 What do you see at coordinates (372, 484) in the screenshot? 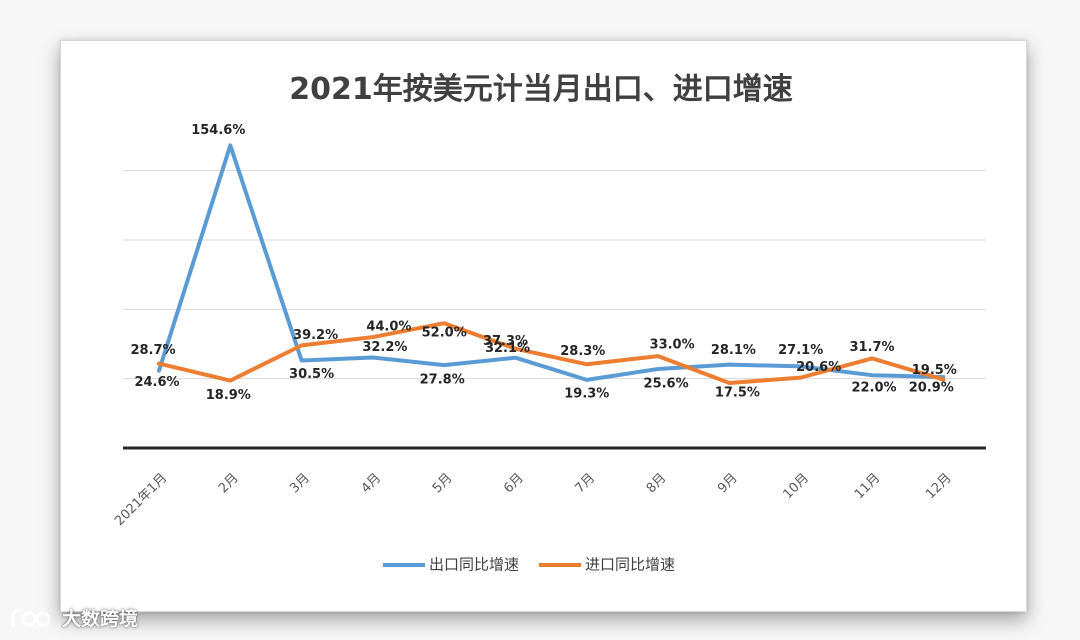
I see `x-tick-label: 4月` at bounding box center [372, 484].